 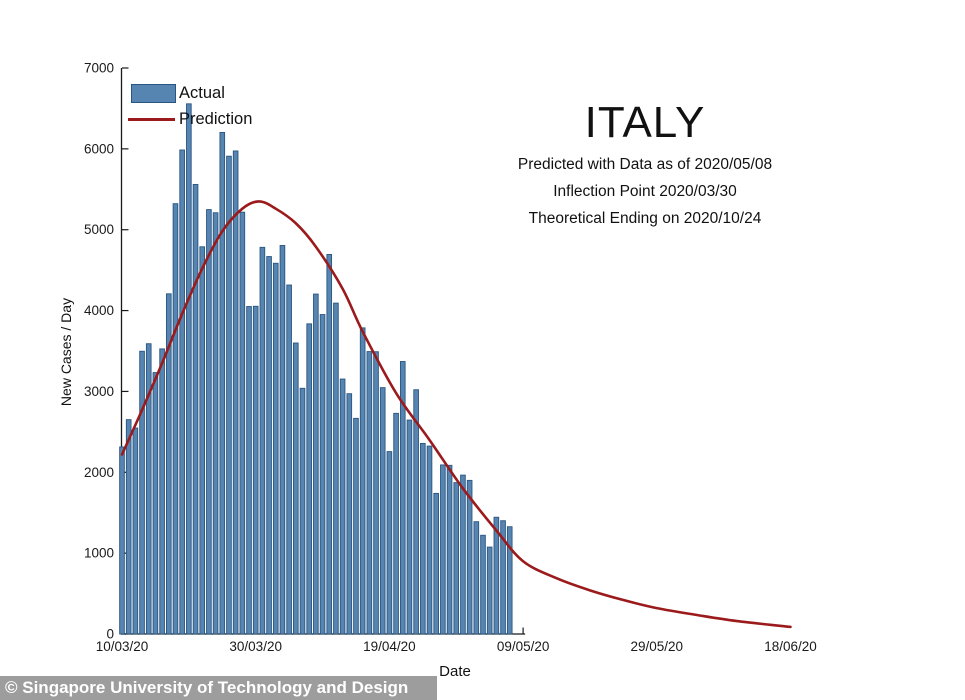 I want to click on x-tick-label: 09/05/20, so click(x=523, y=646).